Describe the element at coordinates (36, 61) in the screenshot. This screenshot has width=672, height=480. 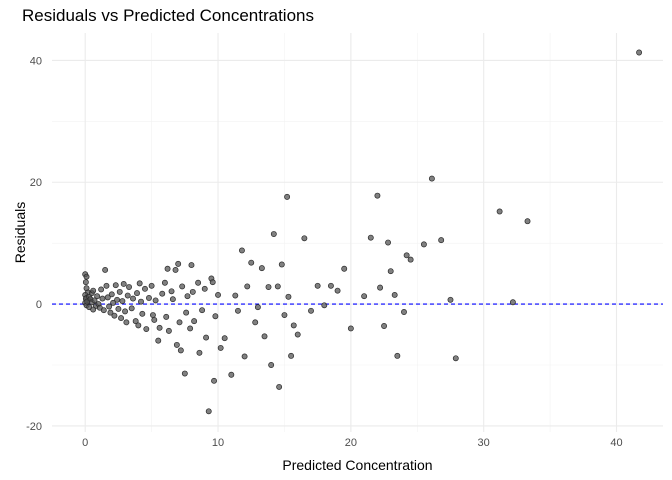
I see `y-tick-label: 40` at that location.